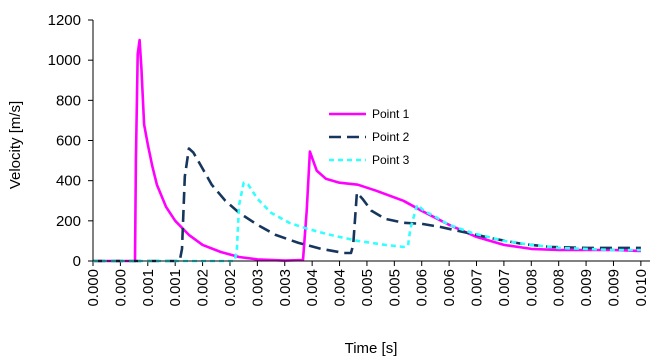 Image resolution: width=656 pixels, height=361 pixels. What do you see at coordinates (391, 114) in the screenshot?
I see `legend-label-point-1: Point 1` at bounding box center [391, 114].